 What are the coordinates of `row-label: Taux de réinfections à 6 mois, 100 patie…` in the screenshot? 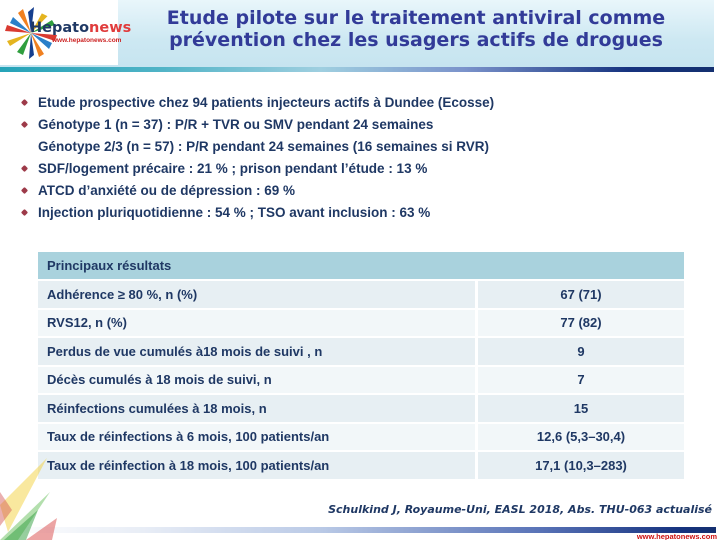 It's located at (256, 436).